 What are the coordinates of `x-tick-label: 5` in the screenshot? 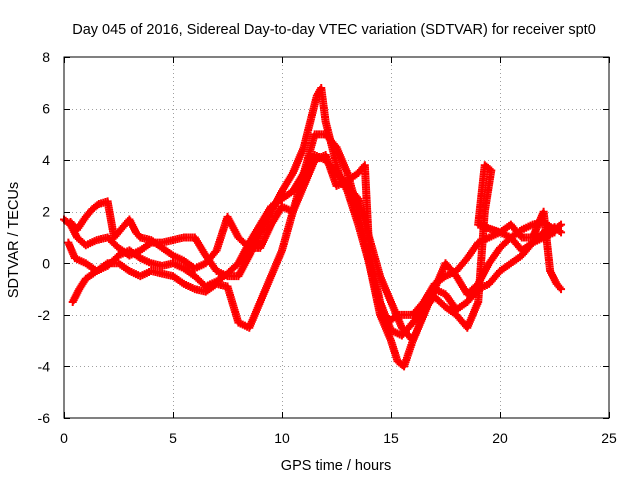 It's located at (173, 438).